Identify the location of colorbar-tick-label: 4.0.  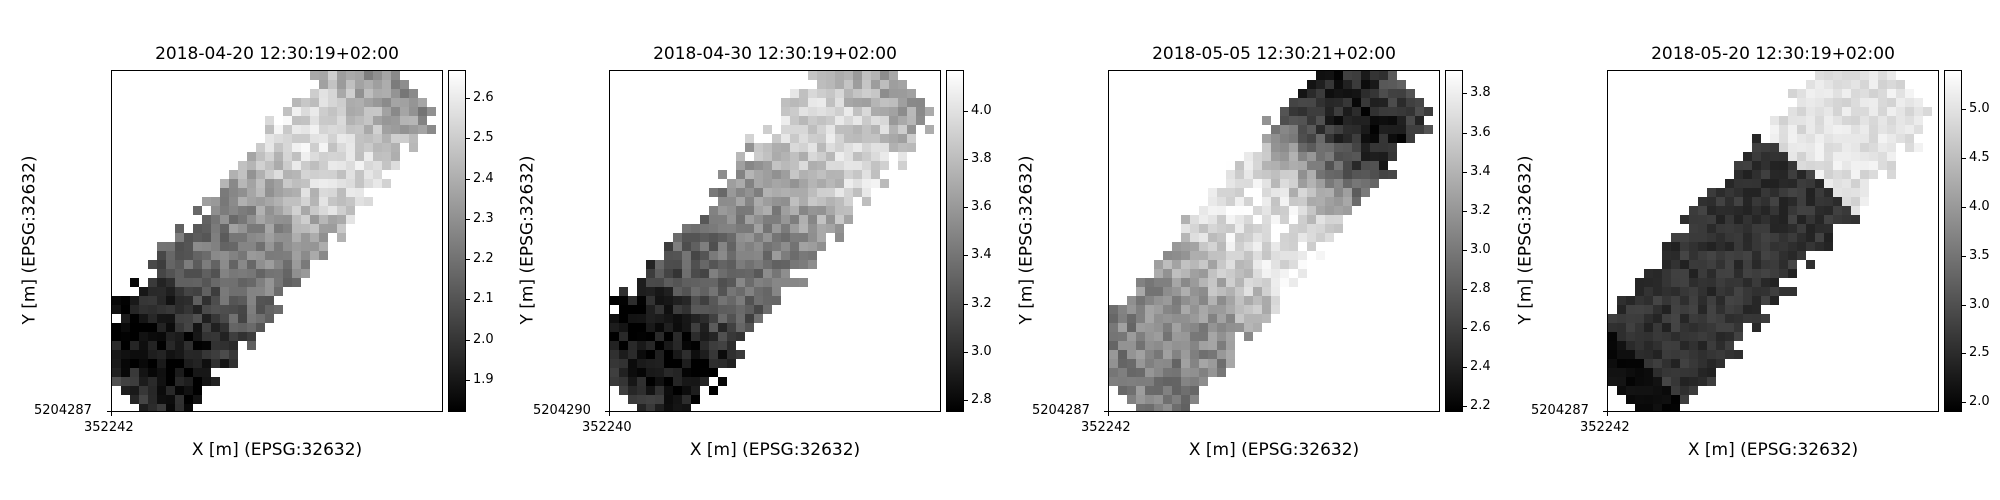
(1979, 206).